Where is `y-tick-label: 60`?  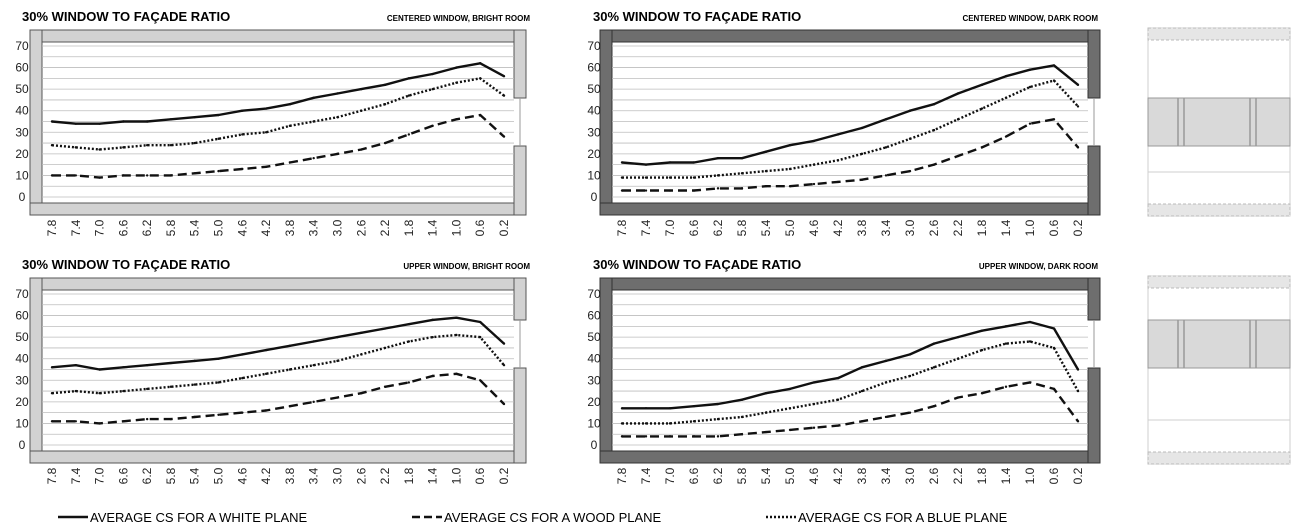 y-tick-label: 60 is located at coordinates (594, 316).